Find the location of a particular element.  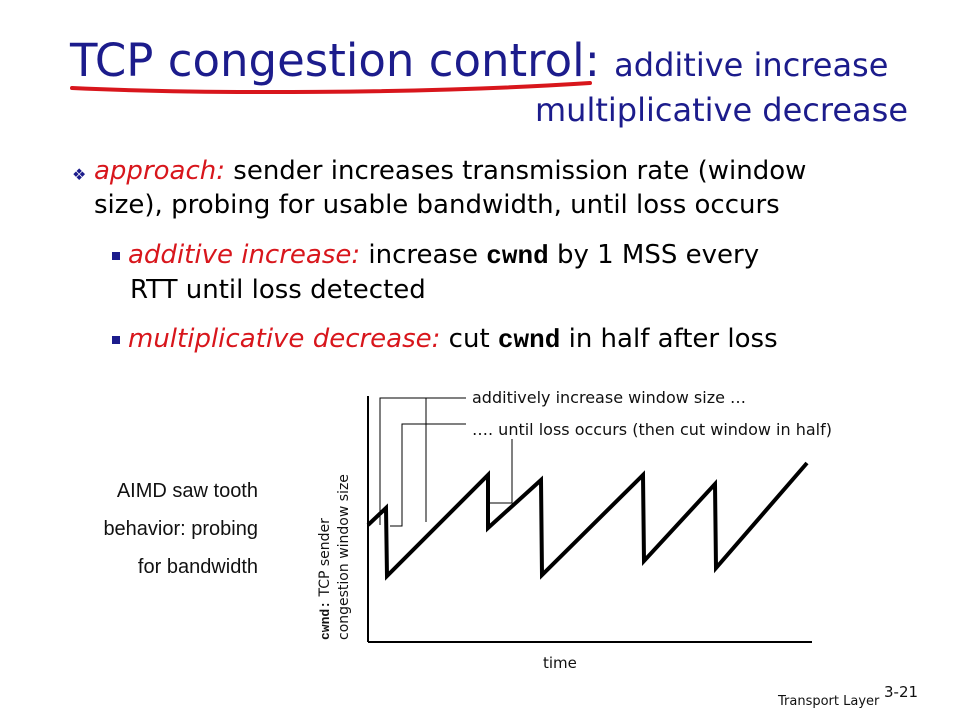

md-text-a: cut is located at coordinates (469, 339).